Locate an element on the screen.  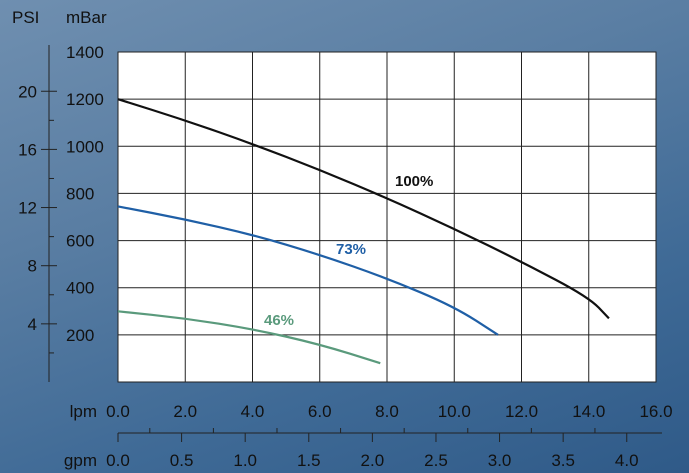
mbar-tick-label: 800 is located at coordinates (80, 193).